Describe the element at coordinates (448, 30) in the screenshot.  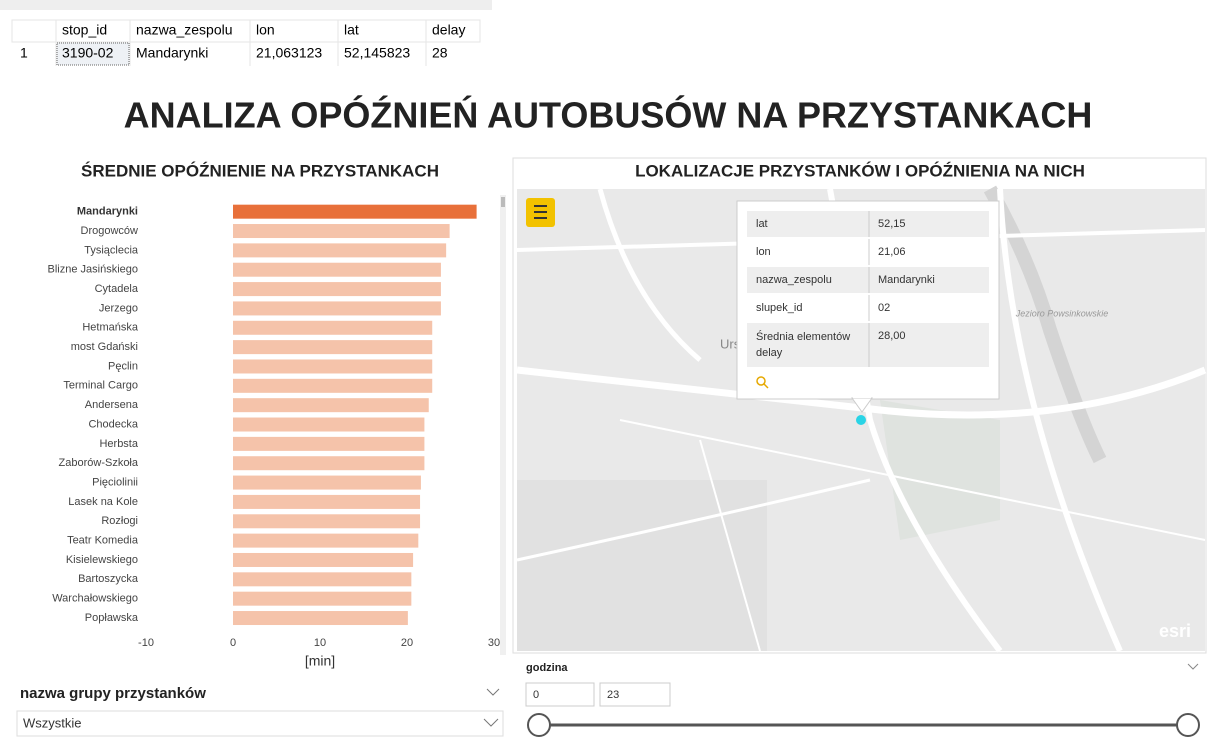
I see `column-header: delay` at that location.